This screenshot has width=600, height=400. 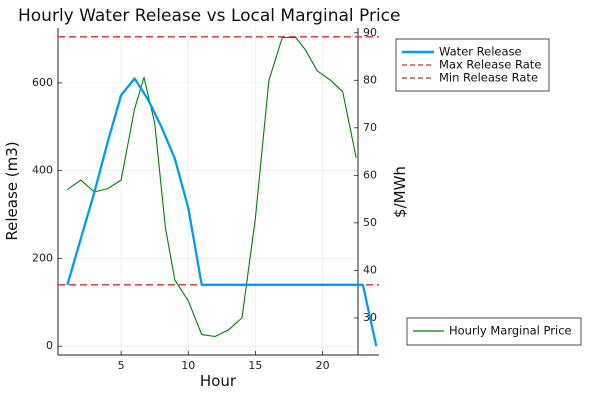 What do you see at coordinates (121, 365) in the screenshot?
I see `x-tick-label: 5` at bounding box center [121, 365].